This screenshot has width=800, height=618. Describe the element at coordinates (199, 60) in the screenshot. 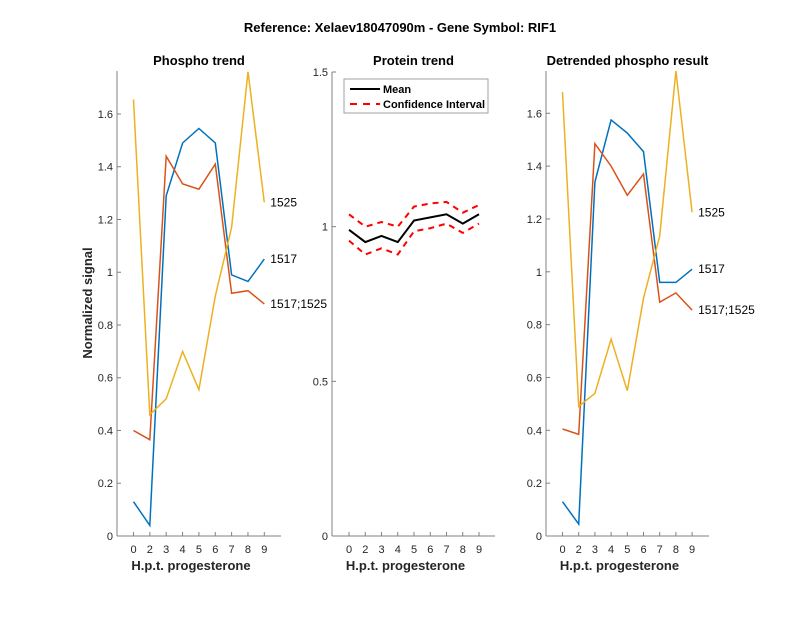

I see `panel-title: Phospho trend` at that location.